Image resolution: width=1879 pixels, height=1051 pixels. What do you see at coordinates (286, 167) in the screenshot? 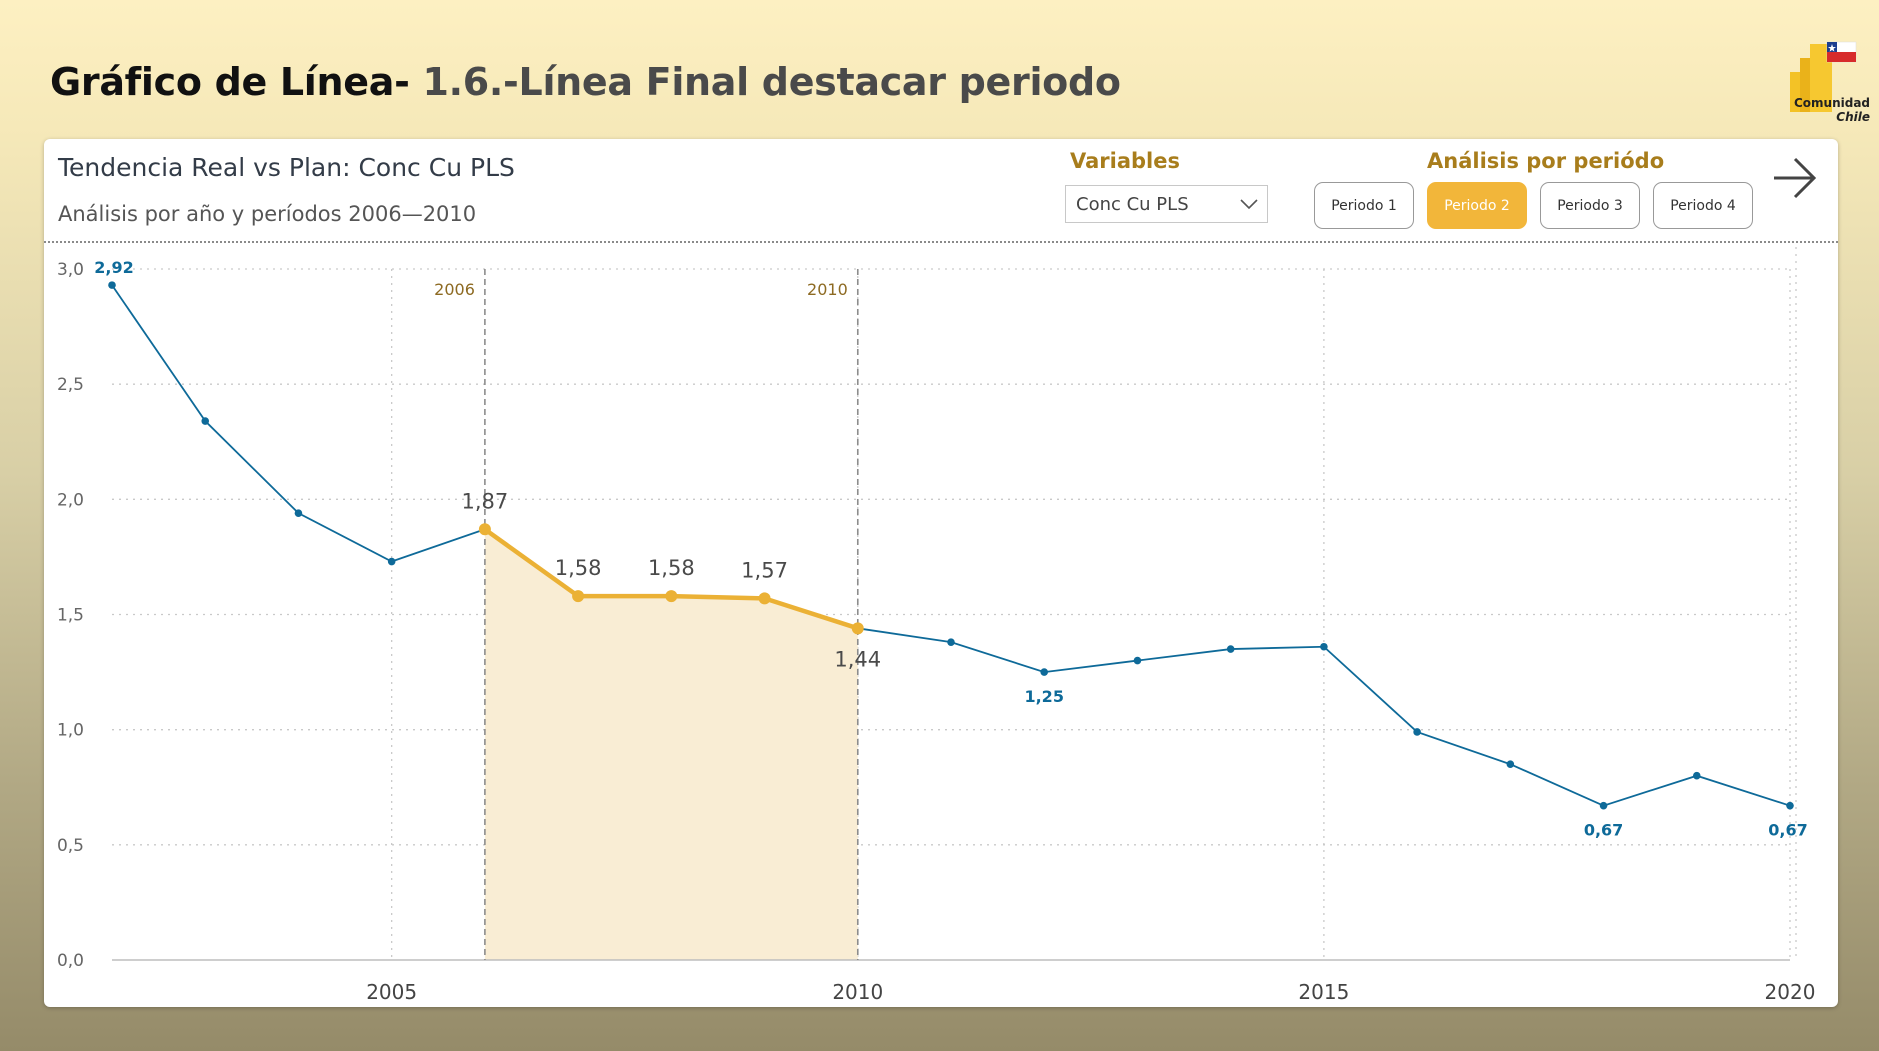
I see `chart-title: Tendencia Real vs Plan: Conc Cu PLS` at bounding box center [286, 167].